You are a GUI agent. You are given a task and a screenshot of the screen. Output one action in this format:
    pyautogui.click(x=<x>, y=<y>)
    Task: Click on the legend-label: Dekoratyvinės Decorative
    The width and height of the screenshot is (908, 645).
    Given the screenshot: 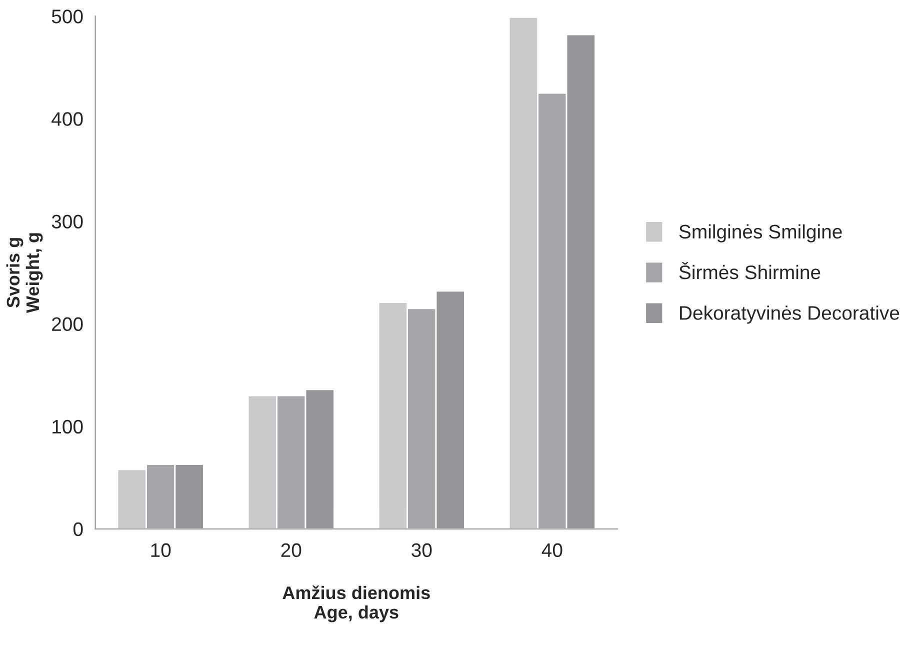 What is the action you would take?
    pyautogui.click(x=790, y=315)
    